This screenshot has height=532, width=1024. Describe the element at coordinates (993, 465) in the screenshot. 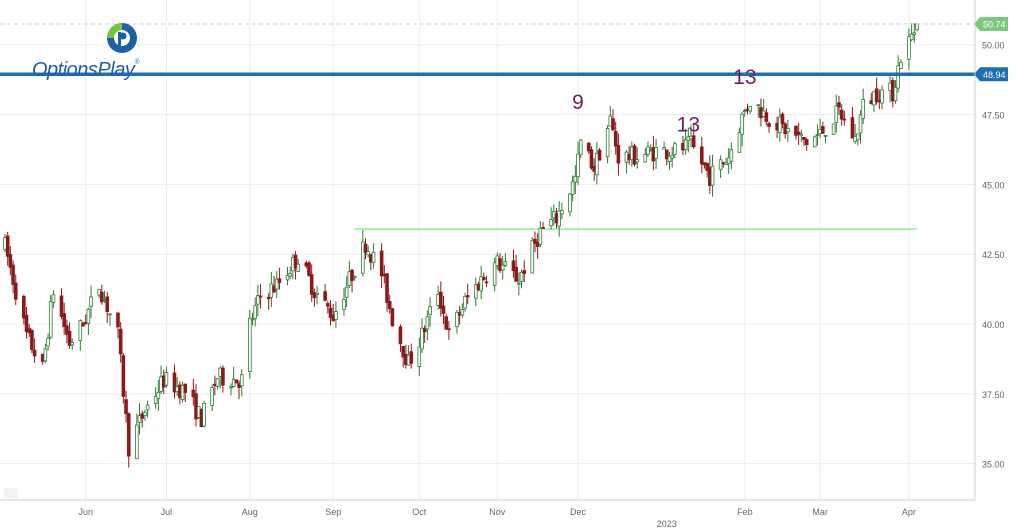

I see `y-tick-label: 35.00` at that location.